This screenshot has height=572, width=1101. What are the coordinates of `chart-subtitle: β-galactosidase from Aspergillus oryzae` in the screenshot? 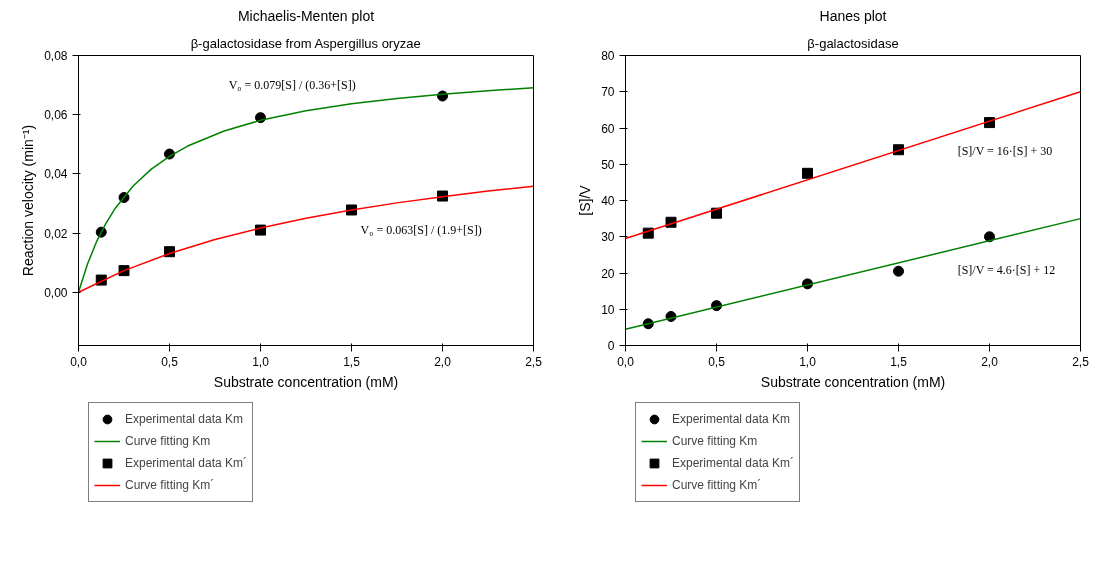 It's located at (305, 43).